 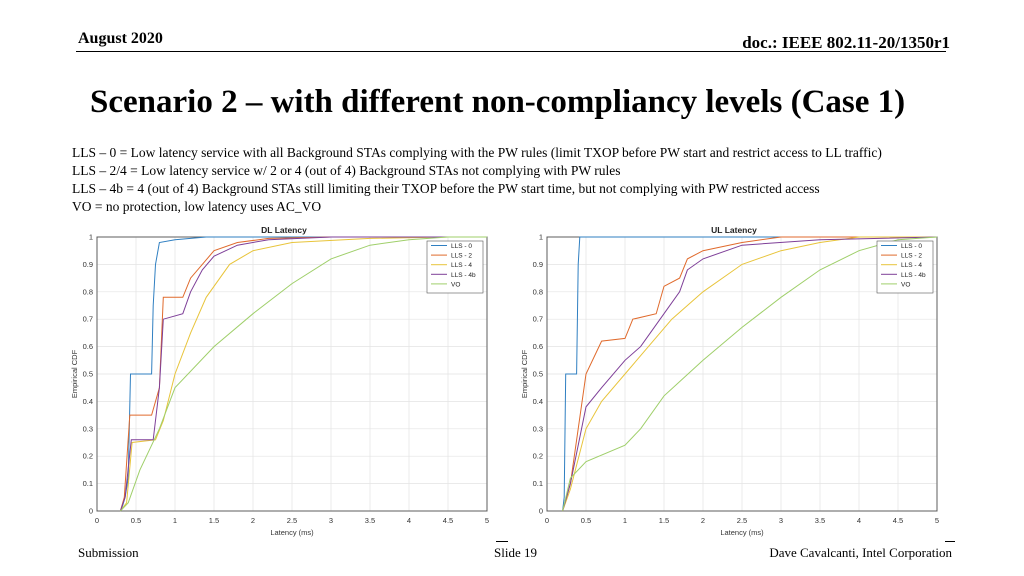 I want to click on footer-submission: Submission, so click(x=108, y=552).